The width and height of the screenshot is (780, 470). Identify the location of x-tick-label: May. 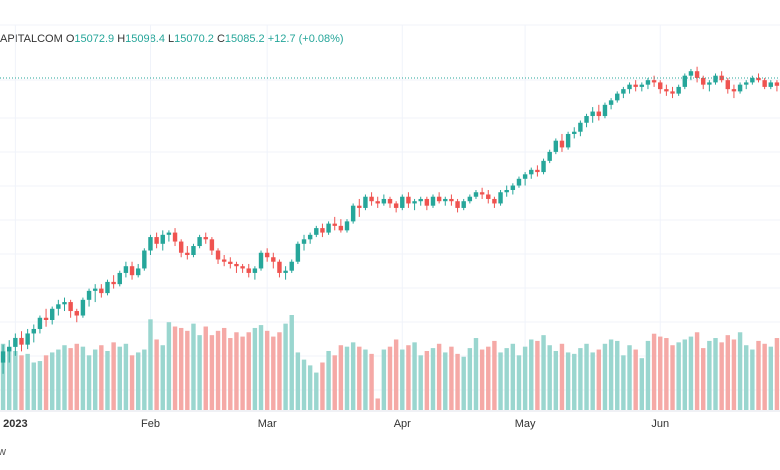
(525, 424).